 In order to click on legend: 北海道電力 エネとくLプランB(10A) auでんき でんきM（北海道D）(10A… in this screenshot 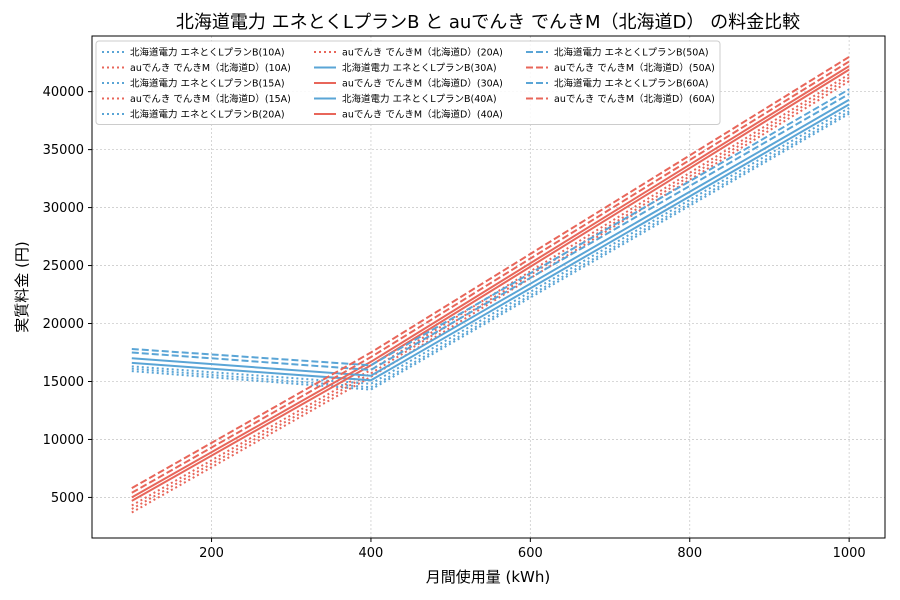, I will do `click(408, 82)`.